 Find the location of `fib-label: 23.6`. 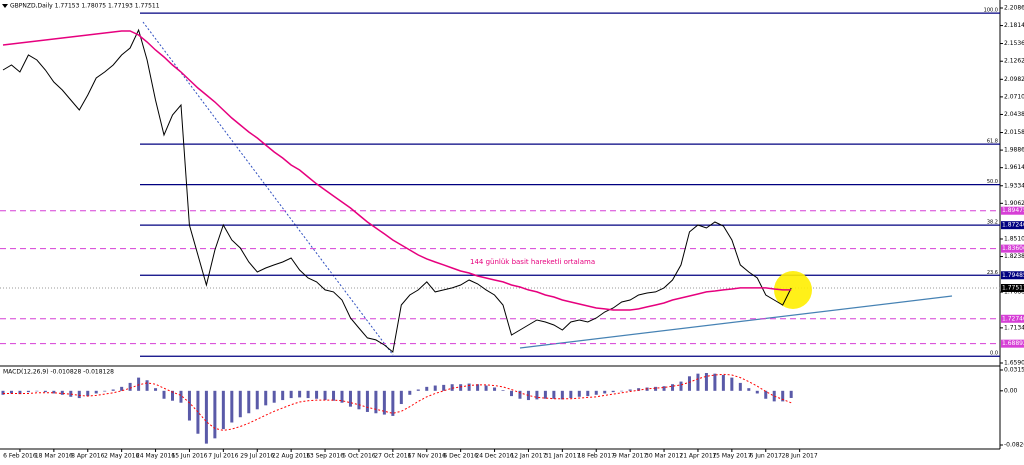

fib-label: 23.6 is located at coordinates (992, 273).